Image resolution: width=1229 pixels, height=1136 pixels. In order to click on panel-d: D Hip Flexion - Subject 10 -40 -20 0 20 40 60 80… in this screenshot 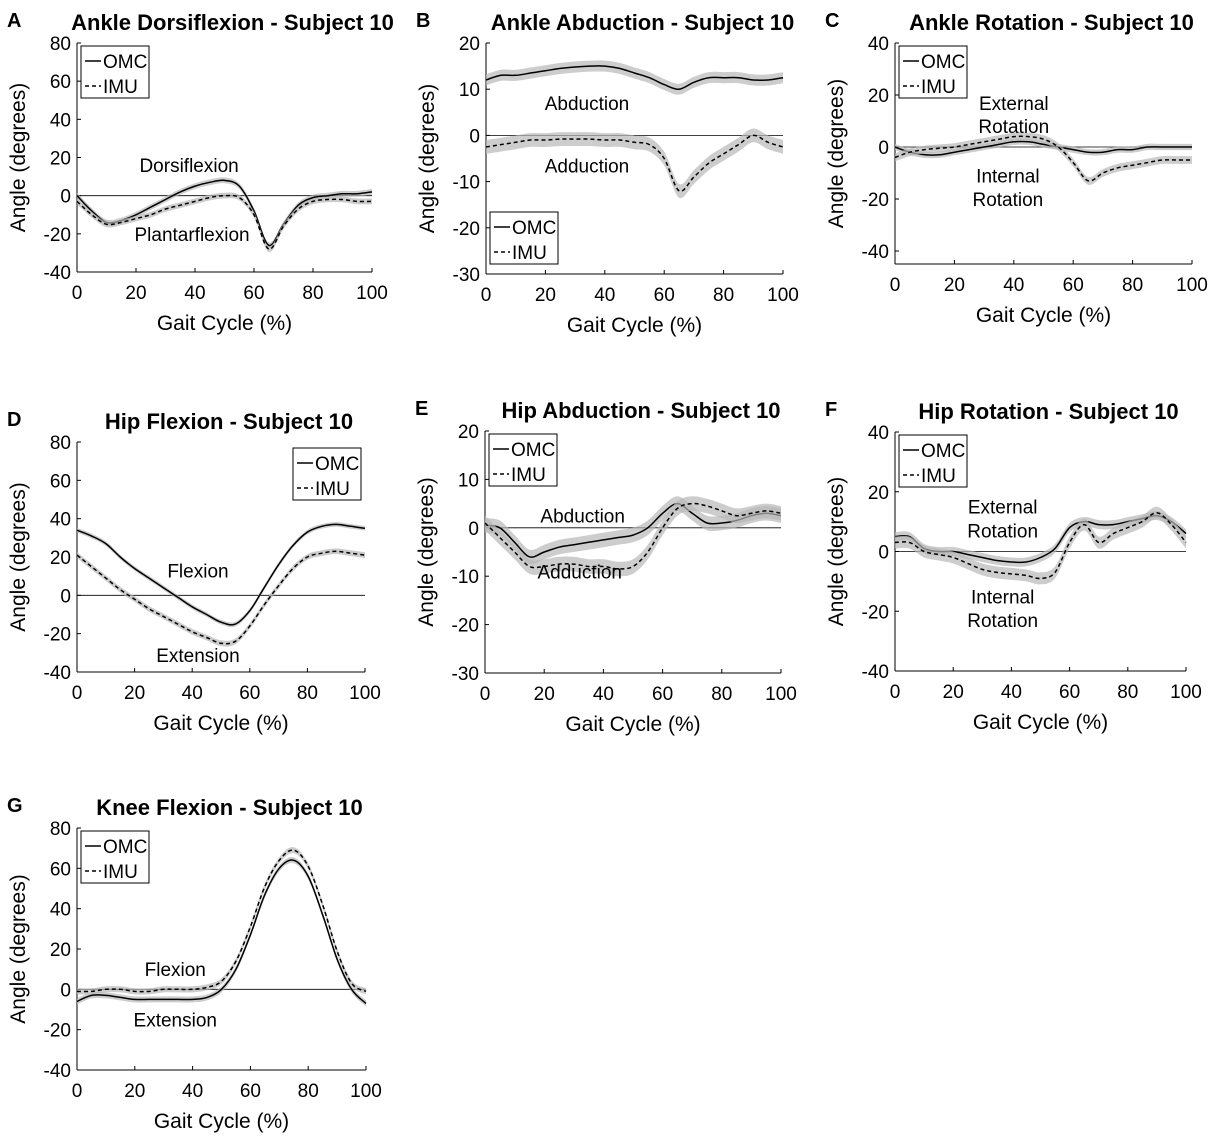, I will do `click(194, 572)`.